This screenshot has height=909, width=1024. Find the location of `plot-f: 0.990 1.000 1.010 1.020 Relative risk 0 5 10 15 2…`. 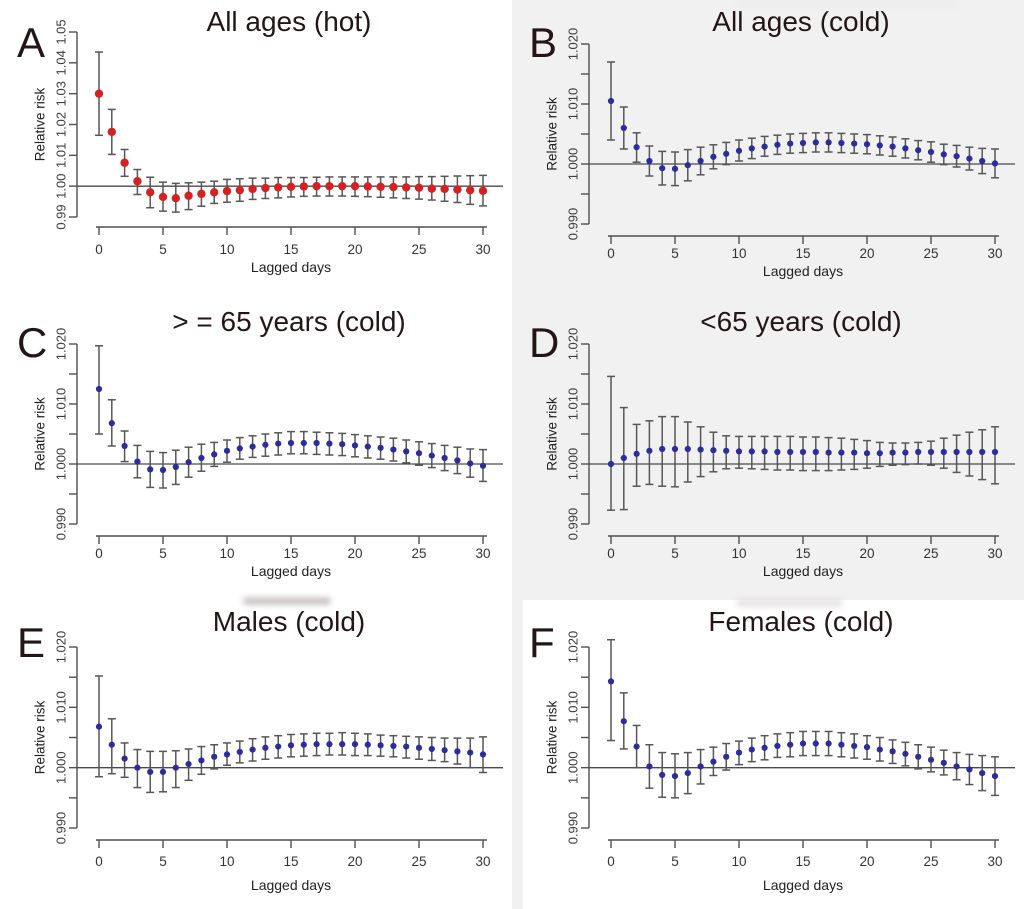

plot-f: 0.990 1.000 1.010 1.020 Relative risk 0 5 10 15 2… is located at coordinates (780, 762).